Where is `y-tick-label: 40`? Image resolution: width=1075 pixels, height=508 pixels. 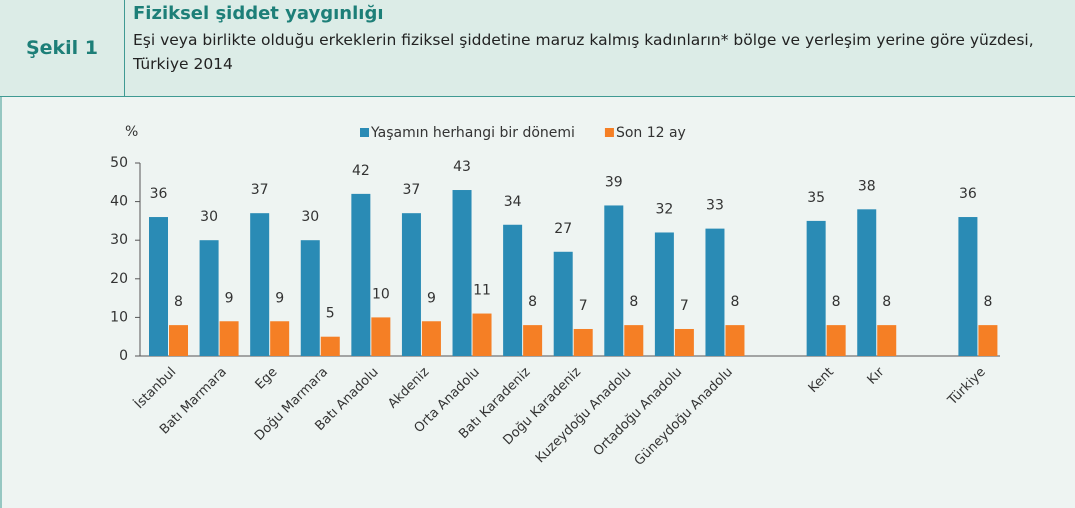
y-tick-label: 40 is located at coordinates (119, 202).